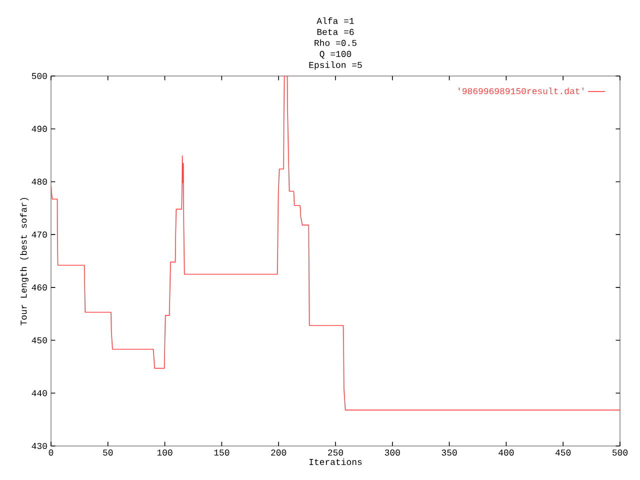  What do you see at coordinates (335, 462) in the screenshot?
I see `x-axis-title: Iterations` at bounding box center [335, 462].